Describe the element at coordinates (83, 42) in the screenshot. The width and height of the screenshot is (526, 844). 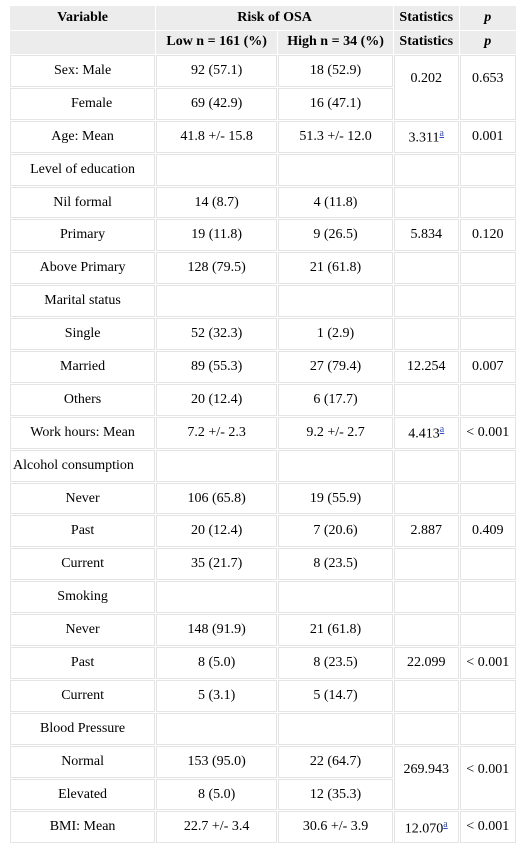
I see `header-blank` at that location.